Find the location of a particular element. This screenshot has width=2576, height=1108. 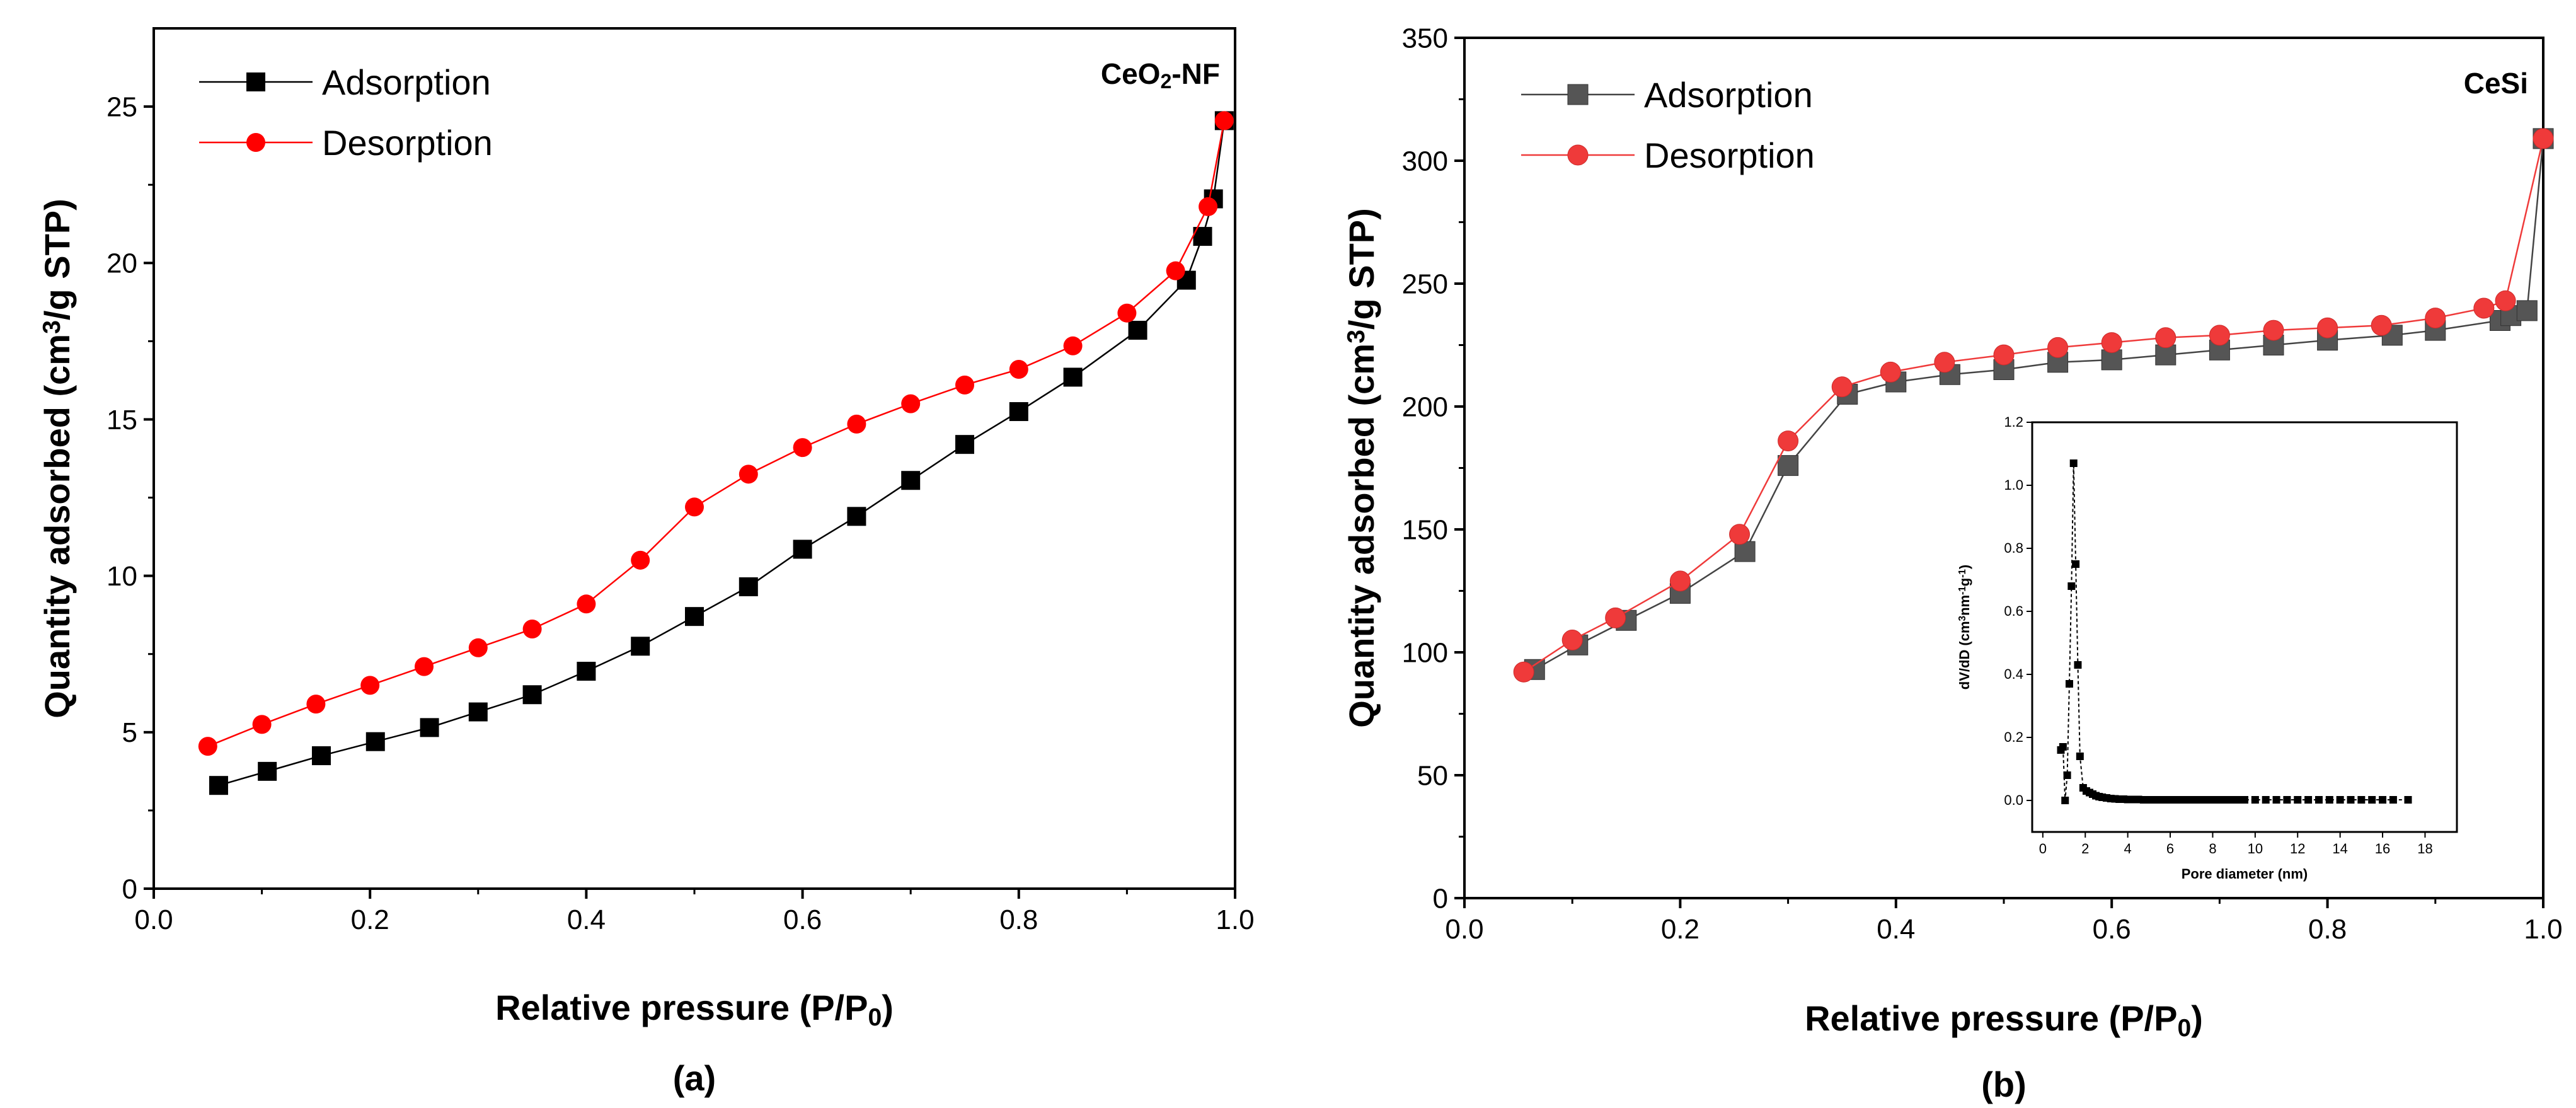

inset-y-tick-label: 0.6 is located at coordinates (2013, 611).